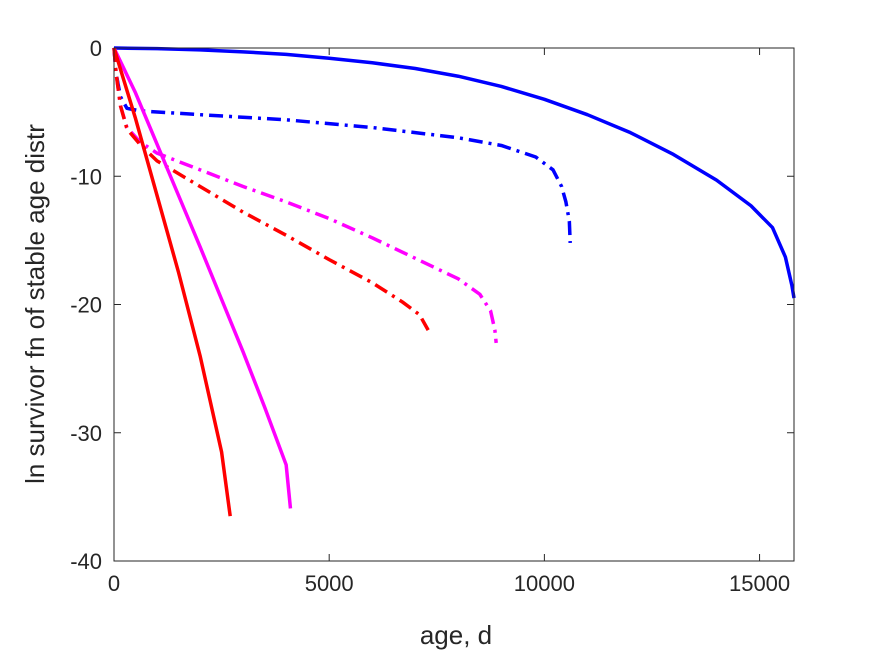 This screenshot has height=656, width=875. Describe the element at coordinates (86, 176) in the screenshot. I see `y-tick-label: -10` at that location.